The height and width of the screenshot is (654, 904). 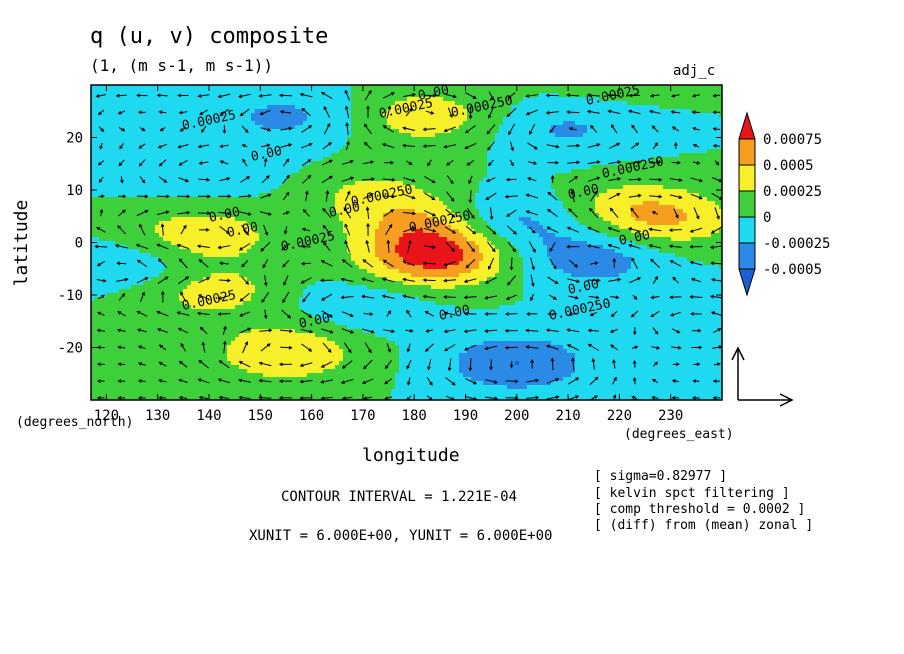 I want to click on corner-label: adj_c, so click(x=694, y=71).